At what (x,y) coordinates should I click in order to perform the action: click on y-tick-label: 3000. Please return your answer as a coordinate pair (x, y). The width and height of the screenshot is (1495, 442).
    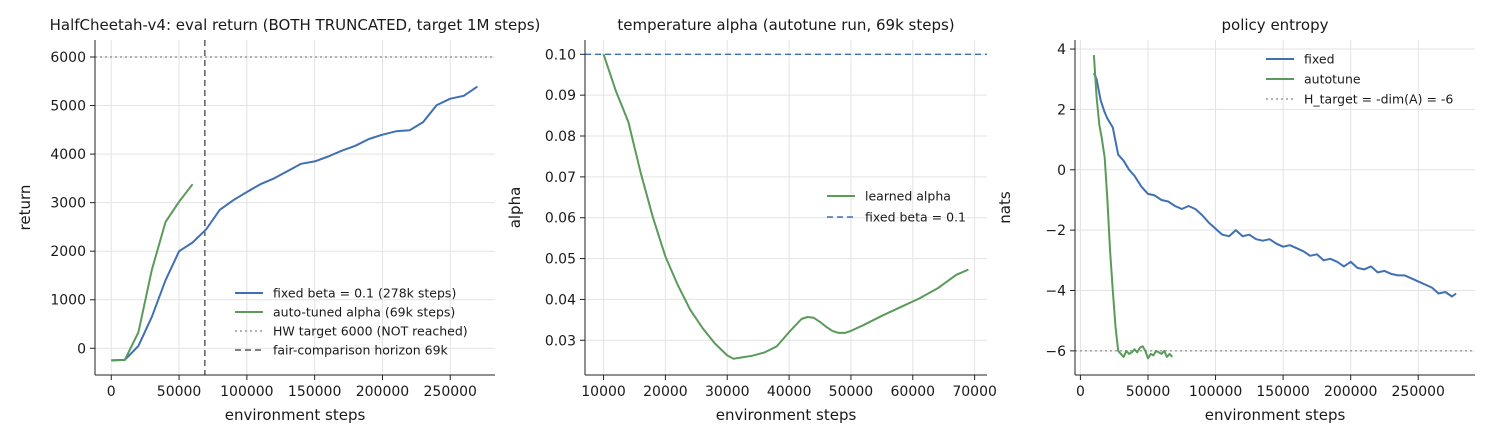
    Looking at the image, I should click on (68, 204).